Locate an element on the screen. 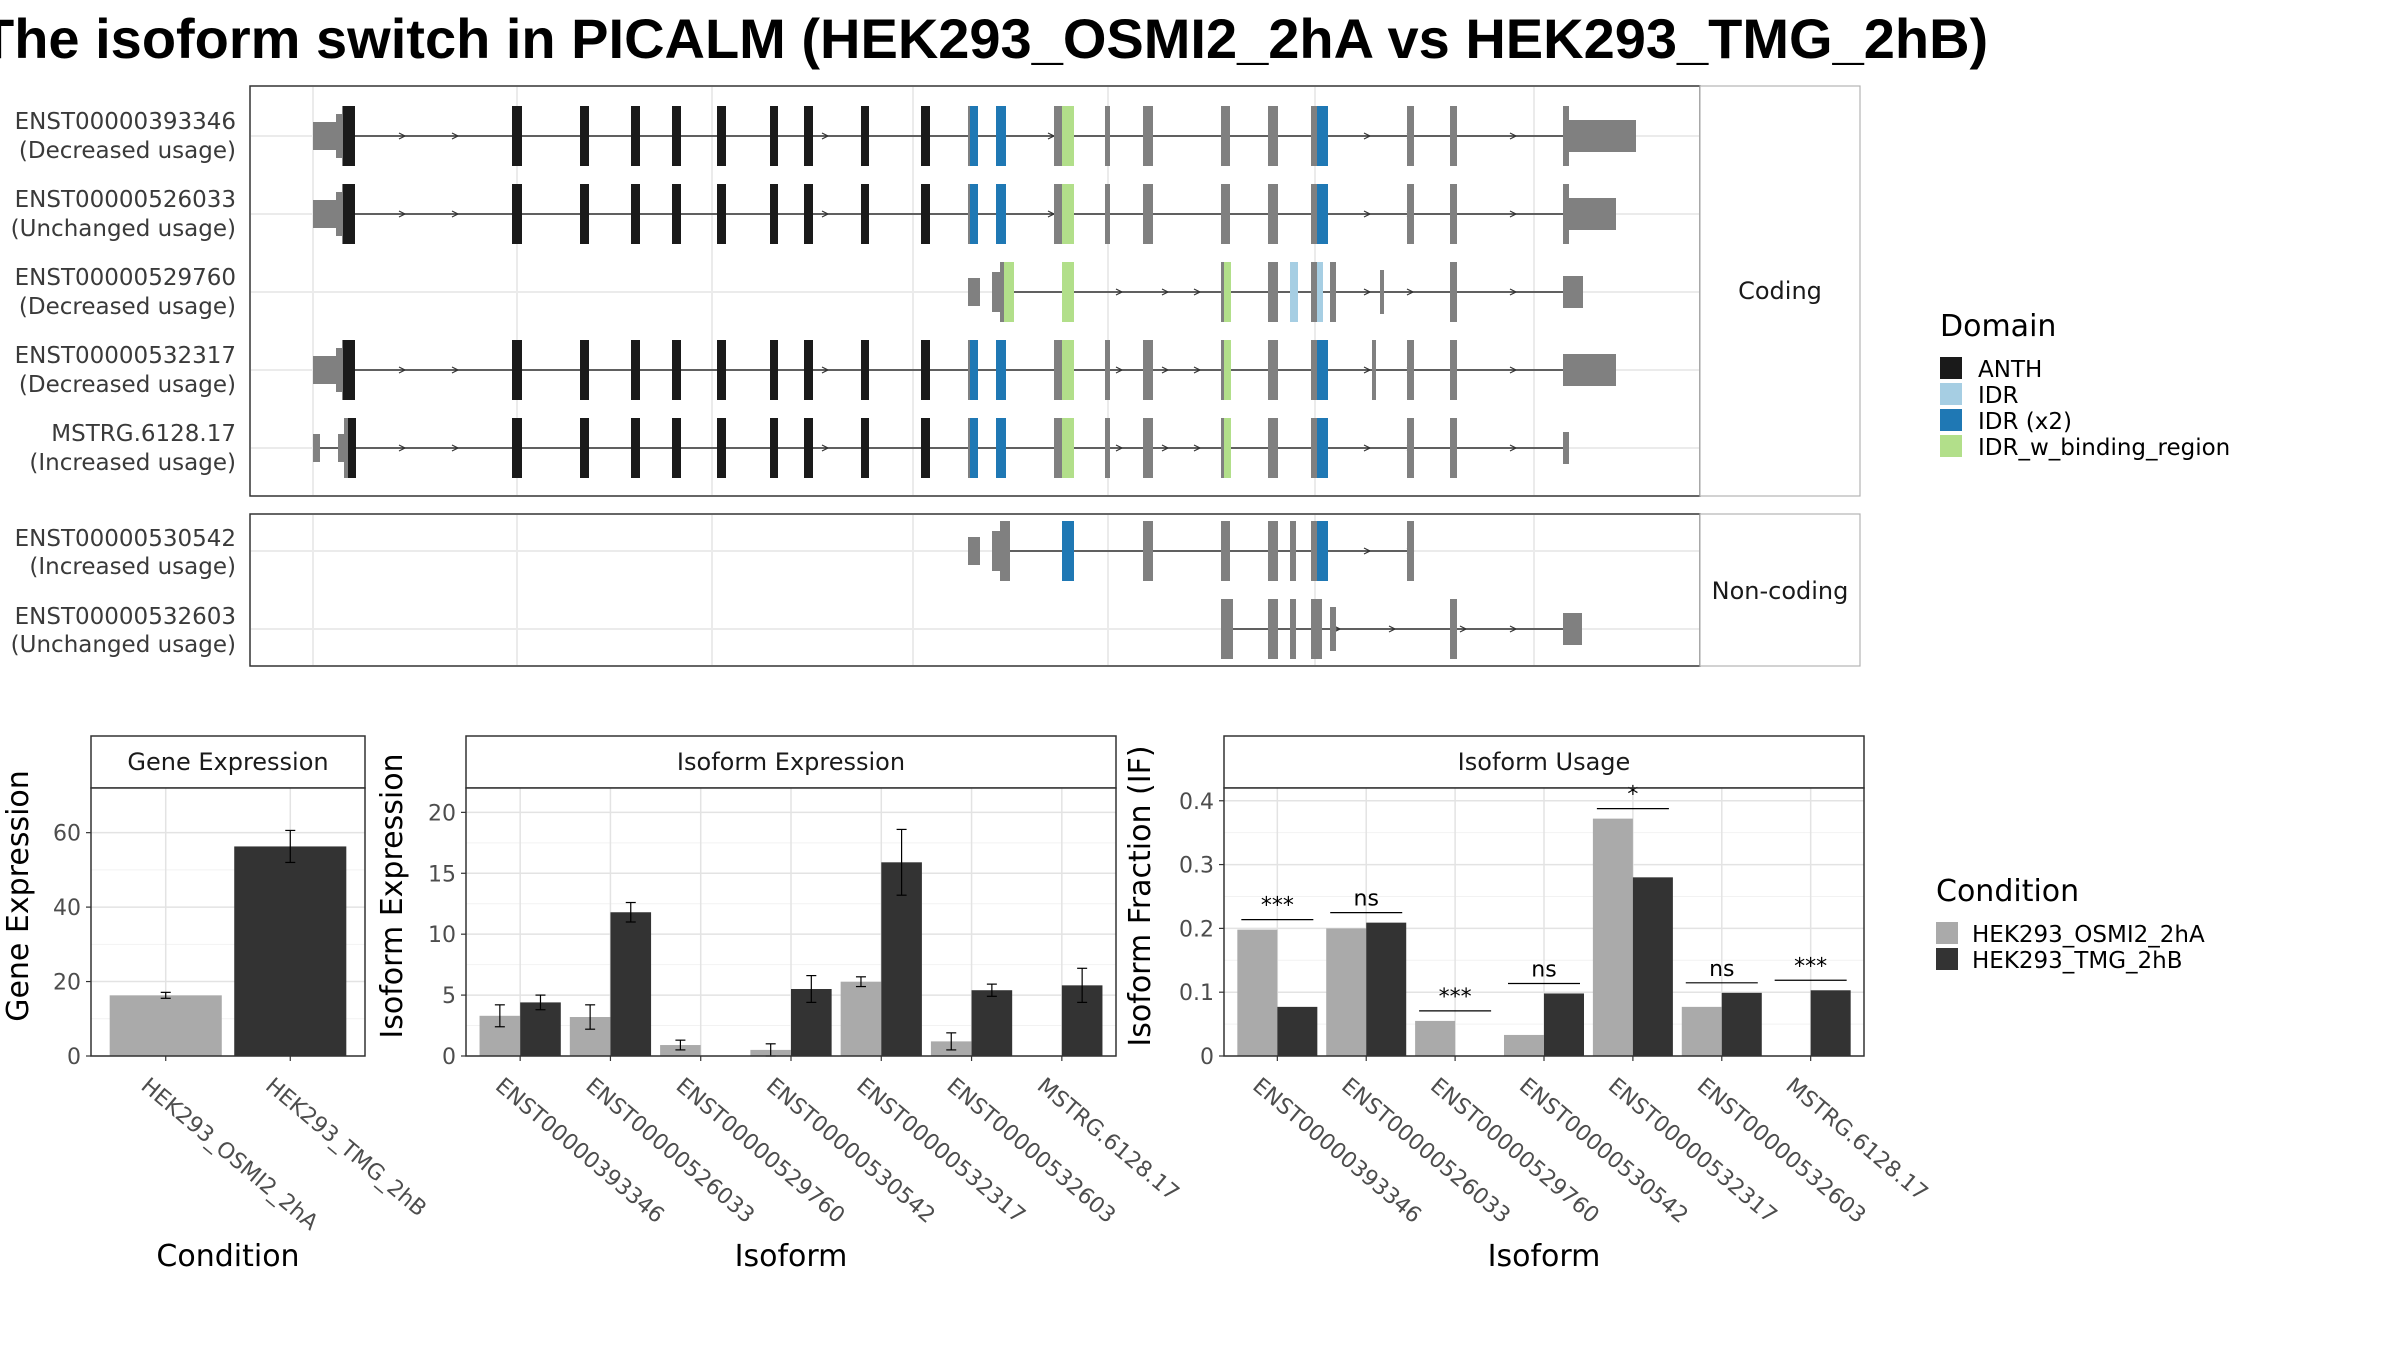 The image size is (2400, 1350). legend-domain-title: Domain is located at coordinates (1998, 326).